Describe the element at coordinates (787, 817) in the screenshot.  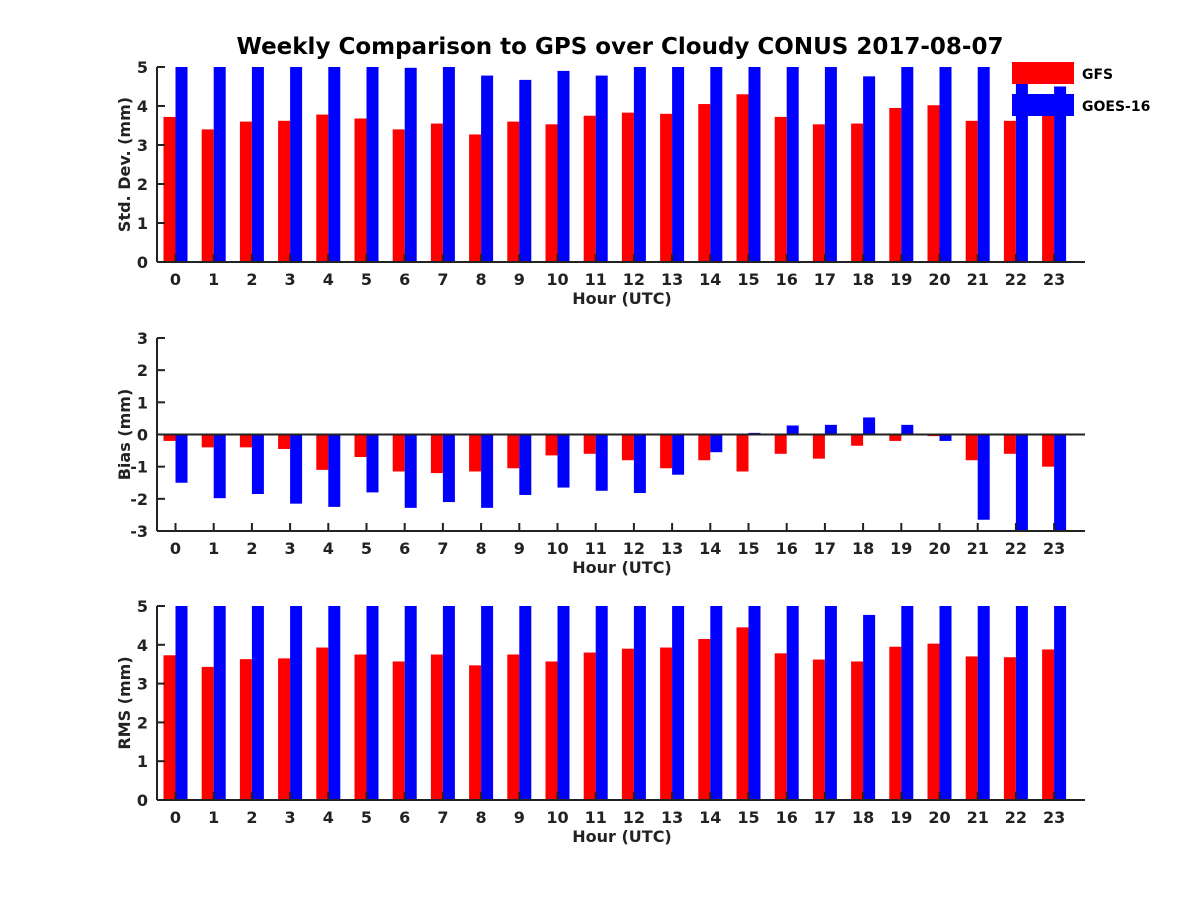
I see `x-tick-label-rms-16: 16` at that location.